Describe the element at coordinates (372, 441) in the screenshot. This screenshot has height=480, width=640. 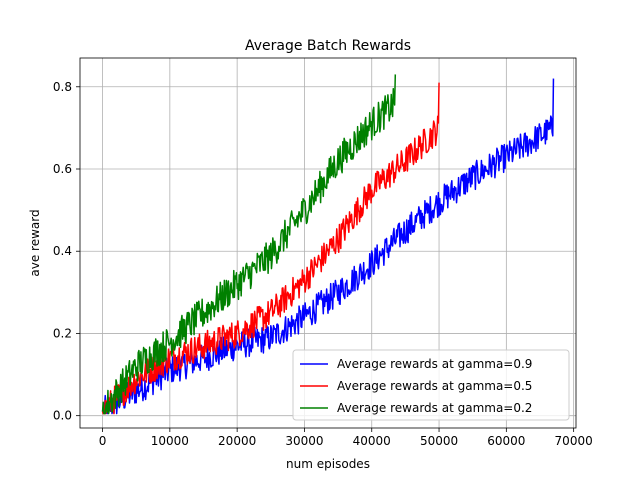
I see `x-tick-label: 40000` at that location.